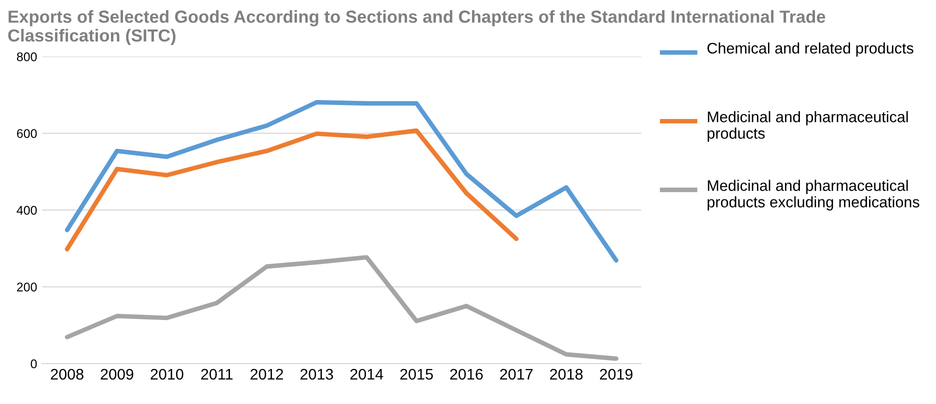  Describe the element at coordinates (117, 374) in the screenshot. I see `x-tick-label: 2009` at that location.